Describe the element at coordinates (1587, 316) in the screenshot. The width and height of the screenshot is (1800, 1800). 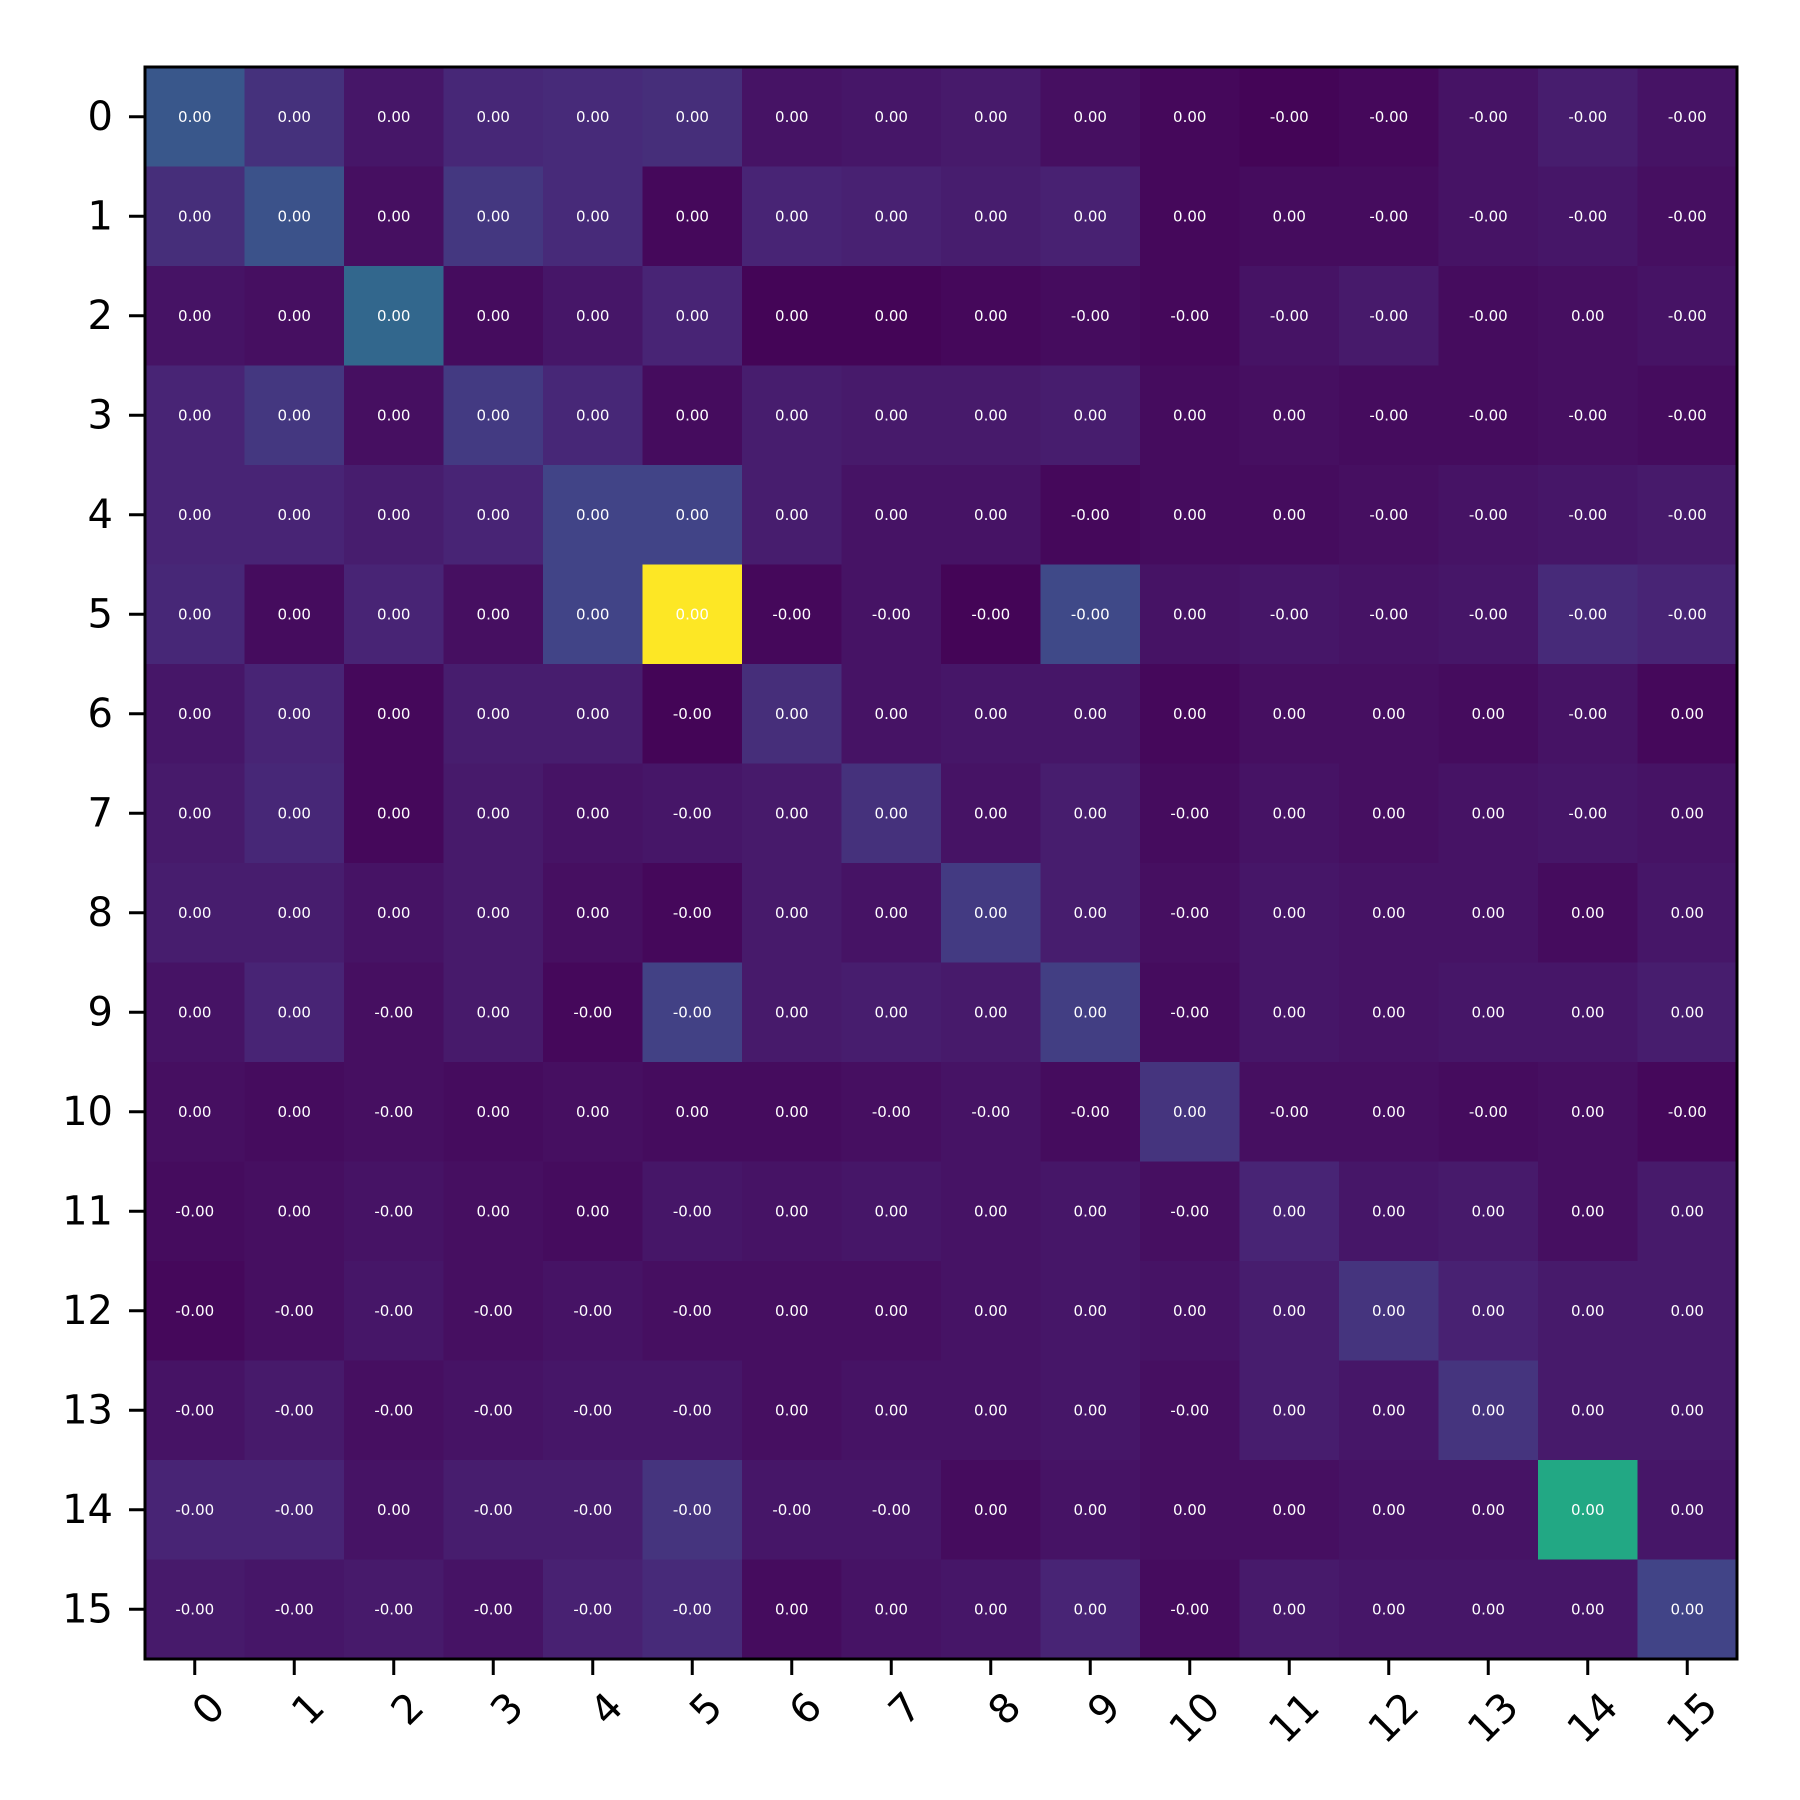
I see `cell-value-label-2-14: 0.00` at that location.